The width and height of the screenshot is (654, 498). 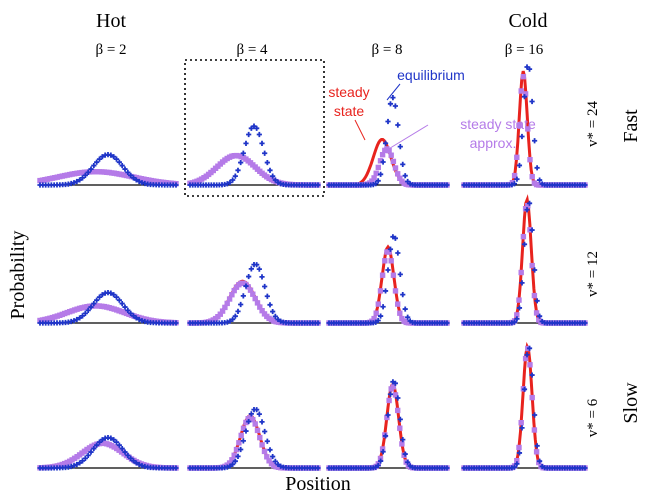 What do you see at coordinates (493, 143) in the screenshot?
I see `approx-label-line2: approx.` at bounding box center [493, 143].